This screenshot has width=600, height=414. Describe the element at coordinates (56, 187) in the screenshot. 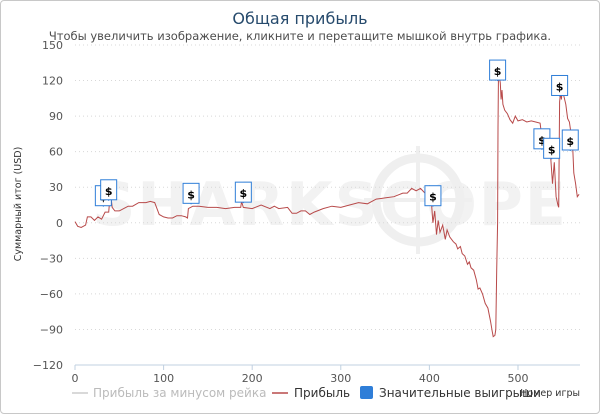

I see `y-tick-label: 30` at that location.